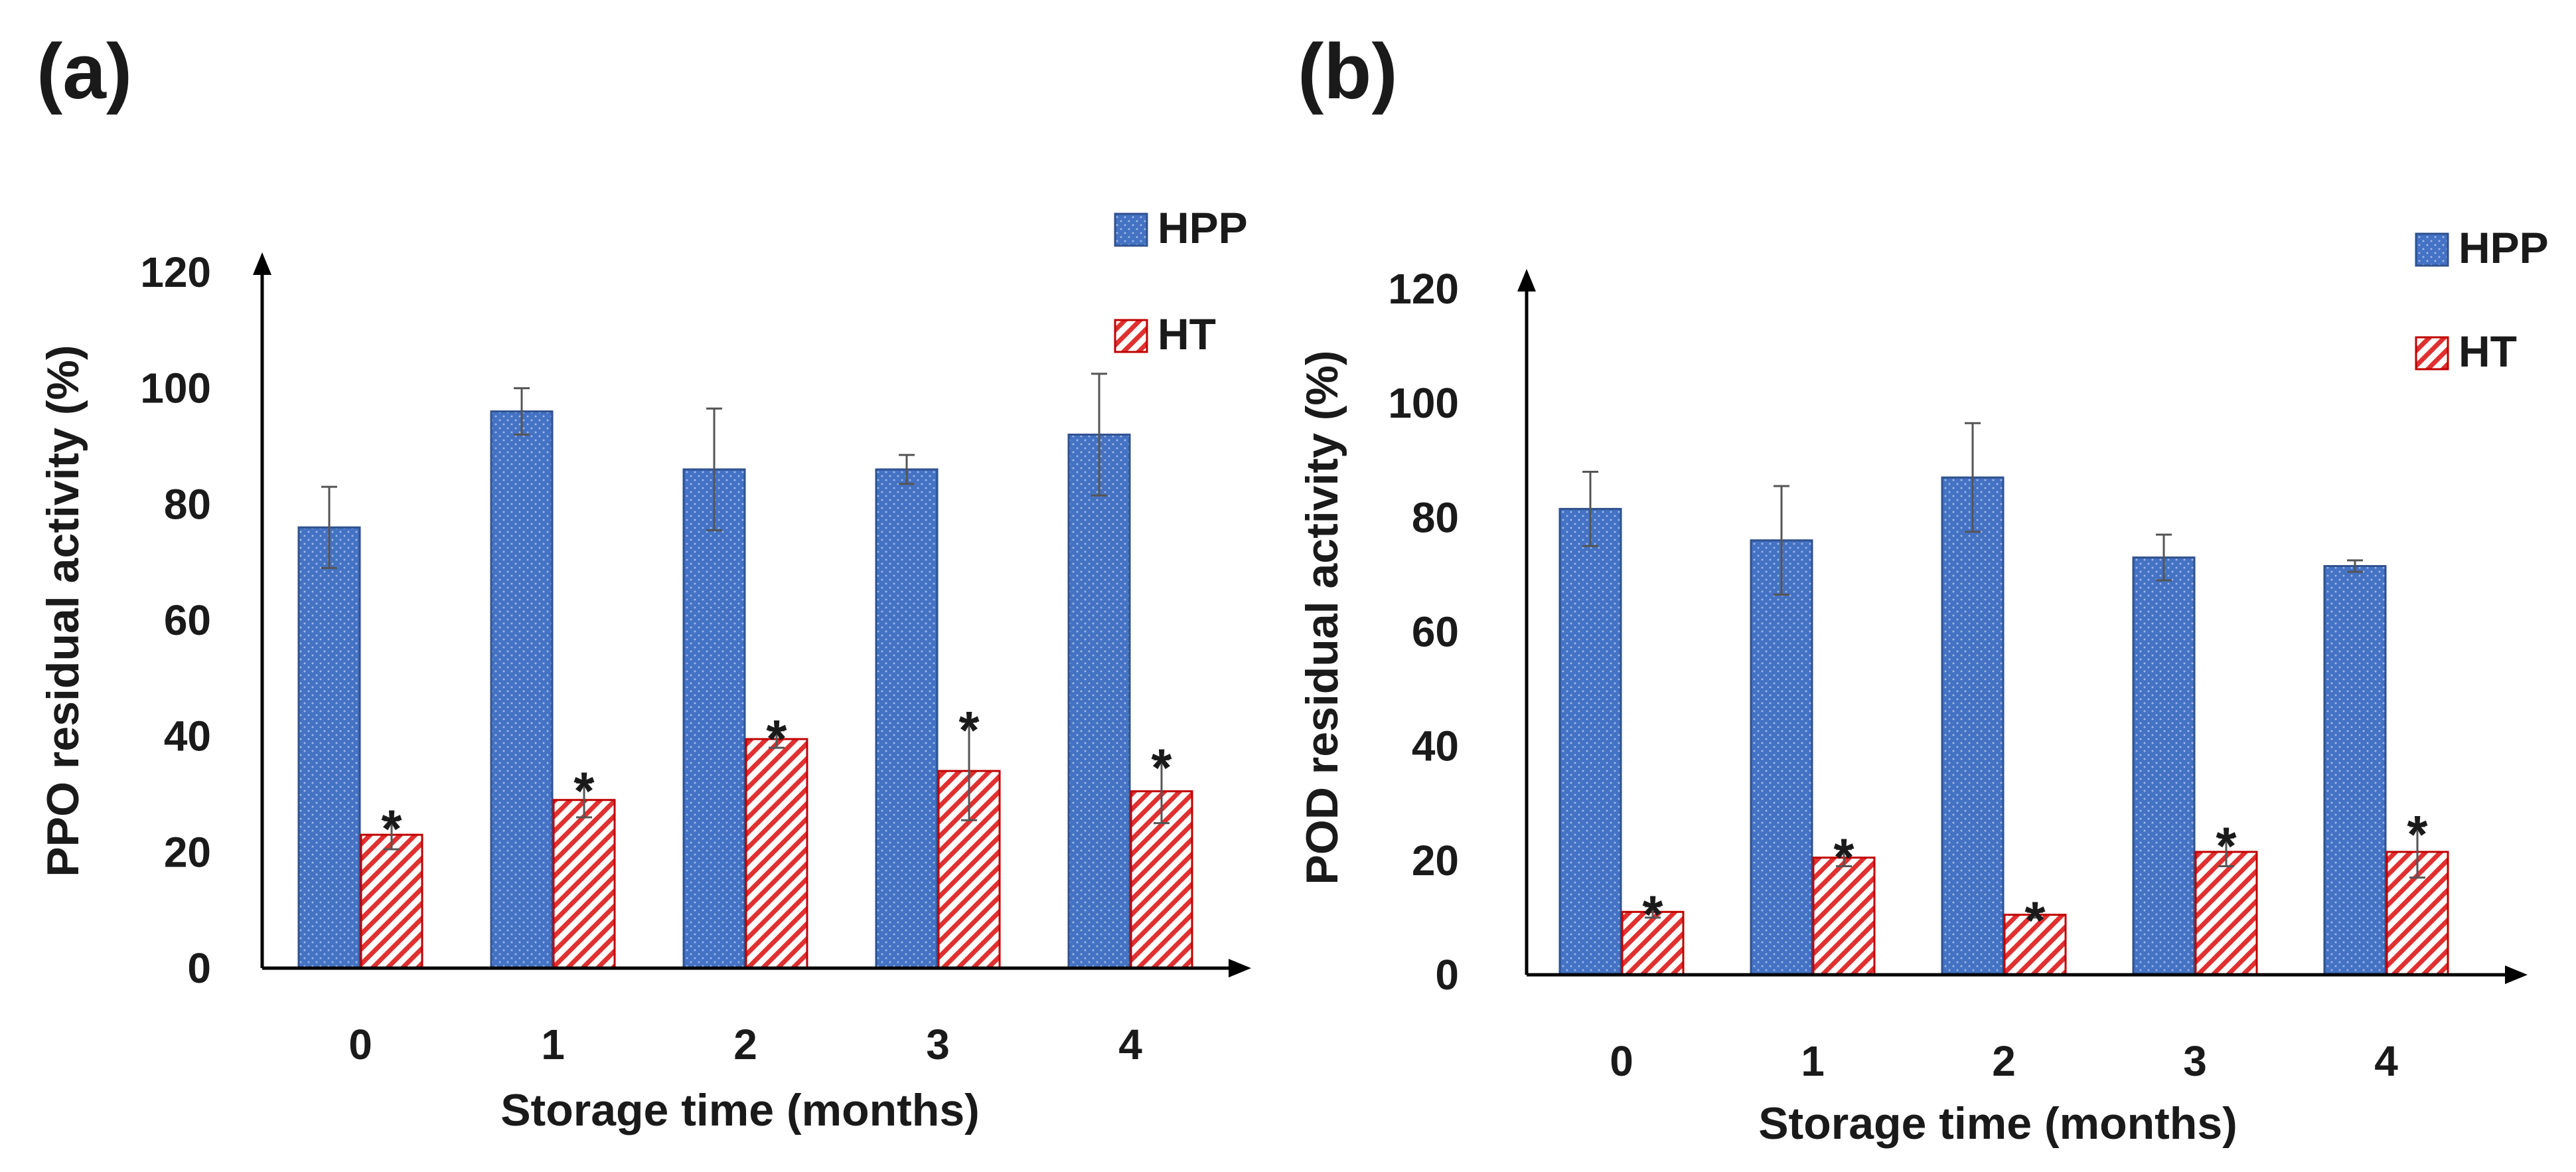  Describe the element at coordinates (1322, 618) in the screenshot. I see `y-axis-title: POD residual activity (%)` at that location.